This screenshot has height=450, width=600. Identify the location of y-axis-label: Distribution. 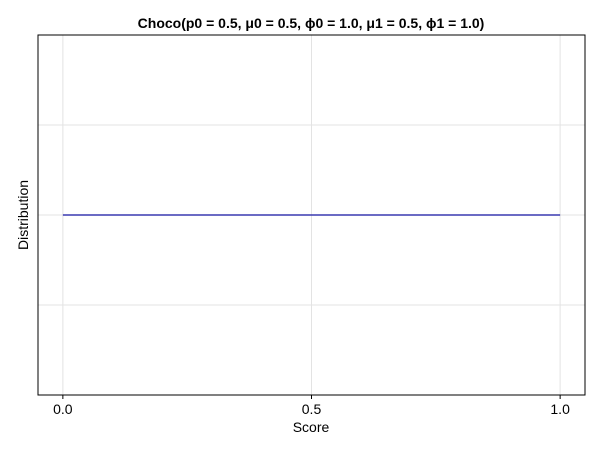
(23, 215).